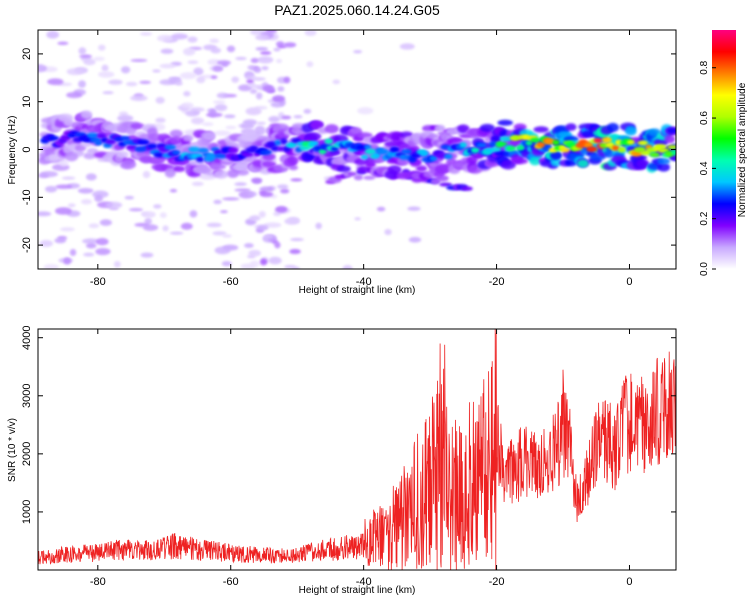 The image size is (750, 600). I want to click on y-tick-label: 10, so click(27, 102).